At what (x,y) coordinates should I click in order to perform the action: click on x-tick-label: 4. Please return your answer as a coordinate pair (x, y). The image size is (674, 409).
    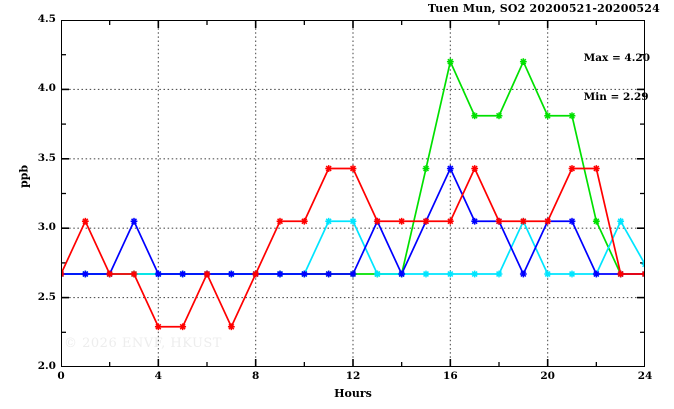
    Looking at the image, I should click on (158, 376).